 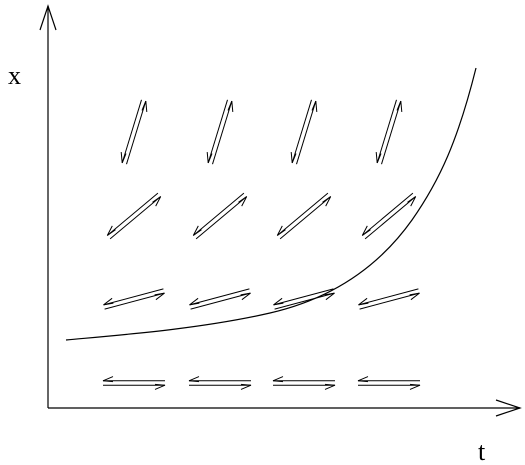 I want to click on y-axis-label: x, so click(x=14, y=75).